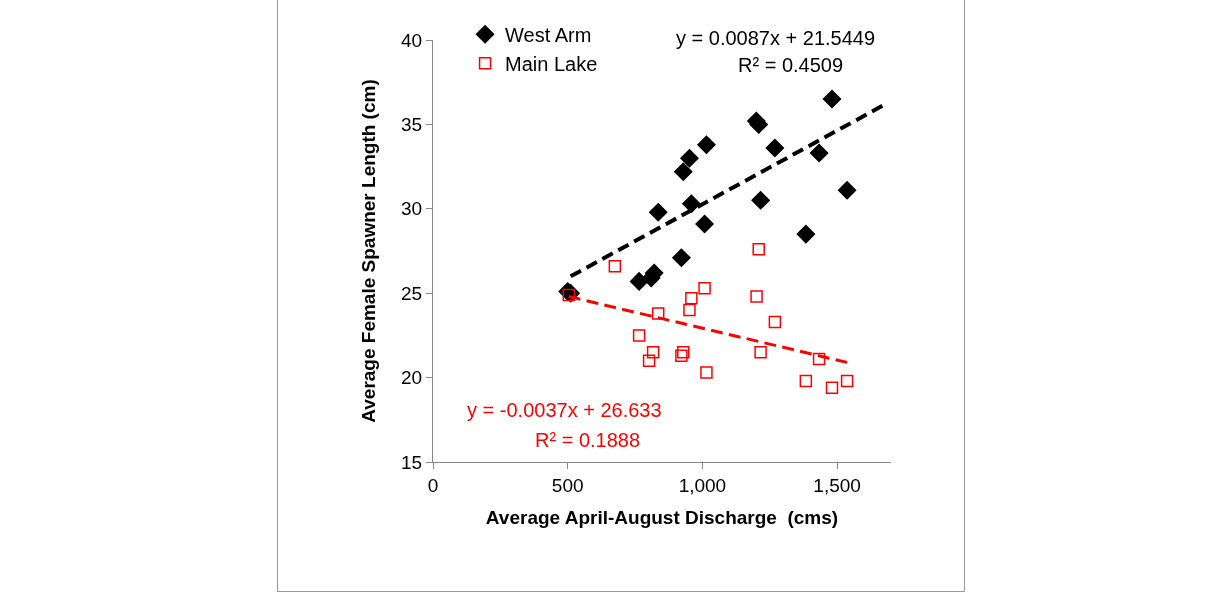 The height and width of the screenshot is (592, 1215). Describe the element at coordinates (567, 485) in the screenshot. I see `x-tick-label: 500` at that location.